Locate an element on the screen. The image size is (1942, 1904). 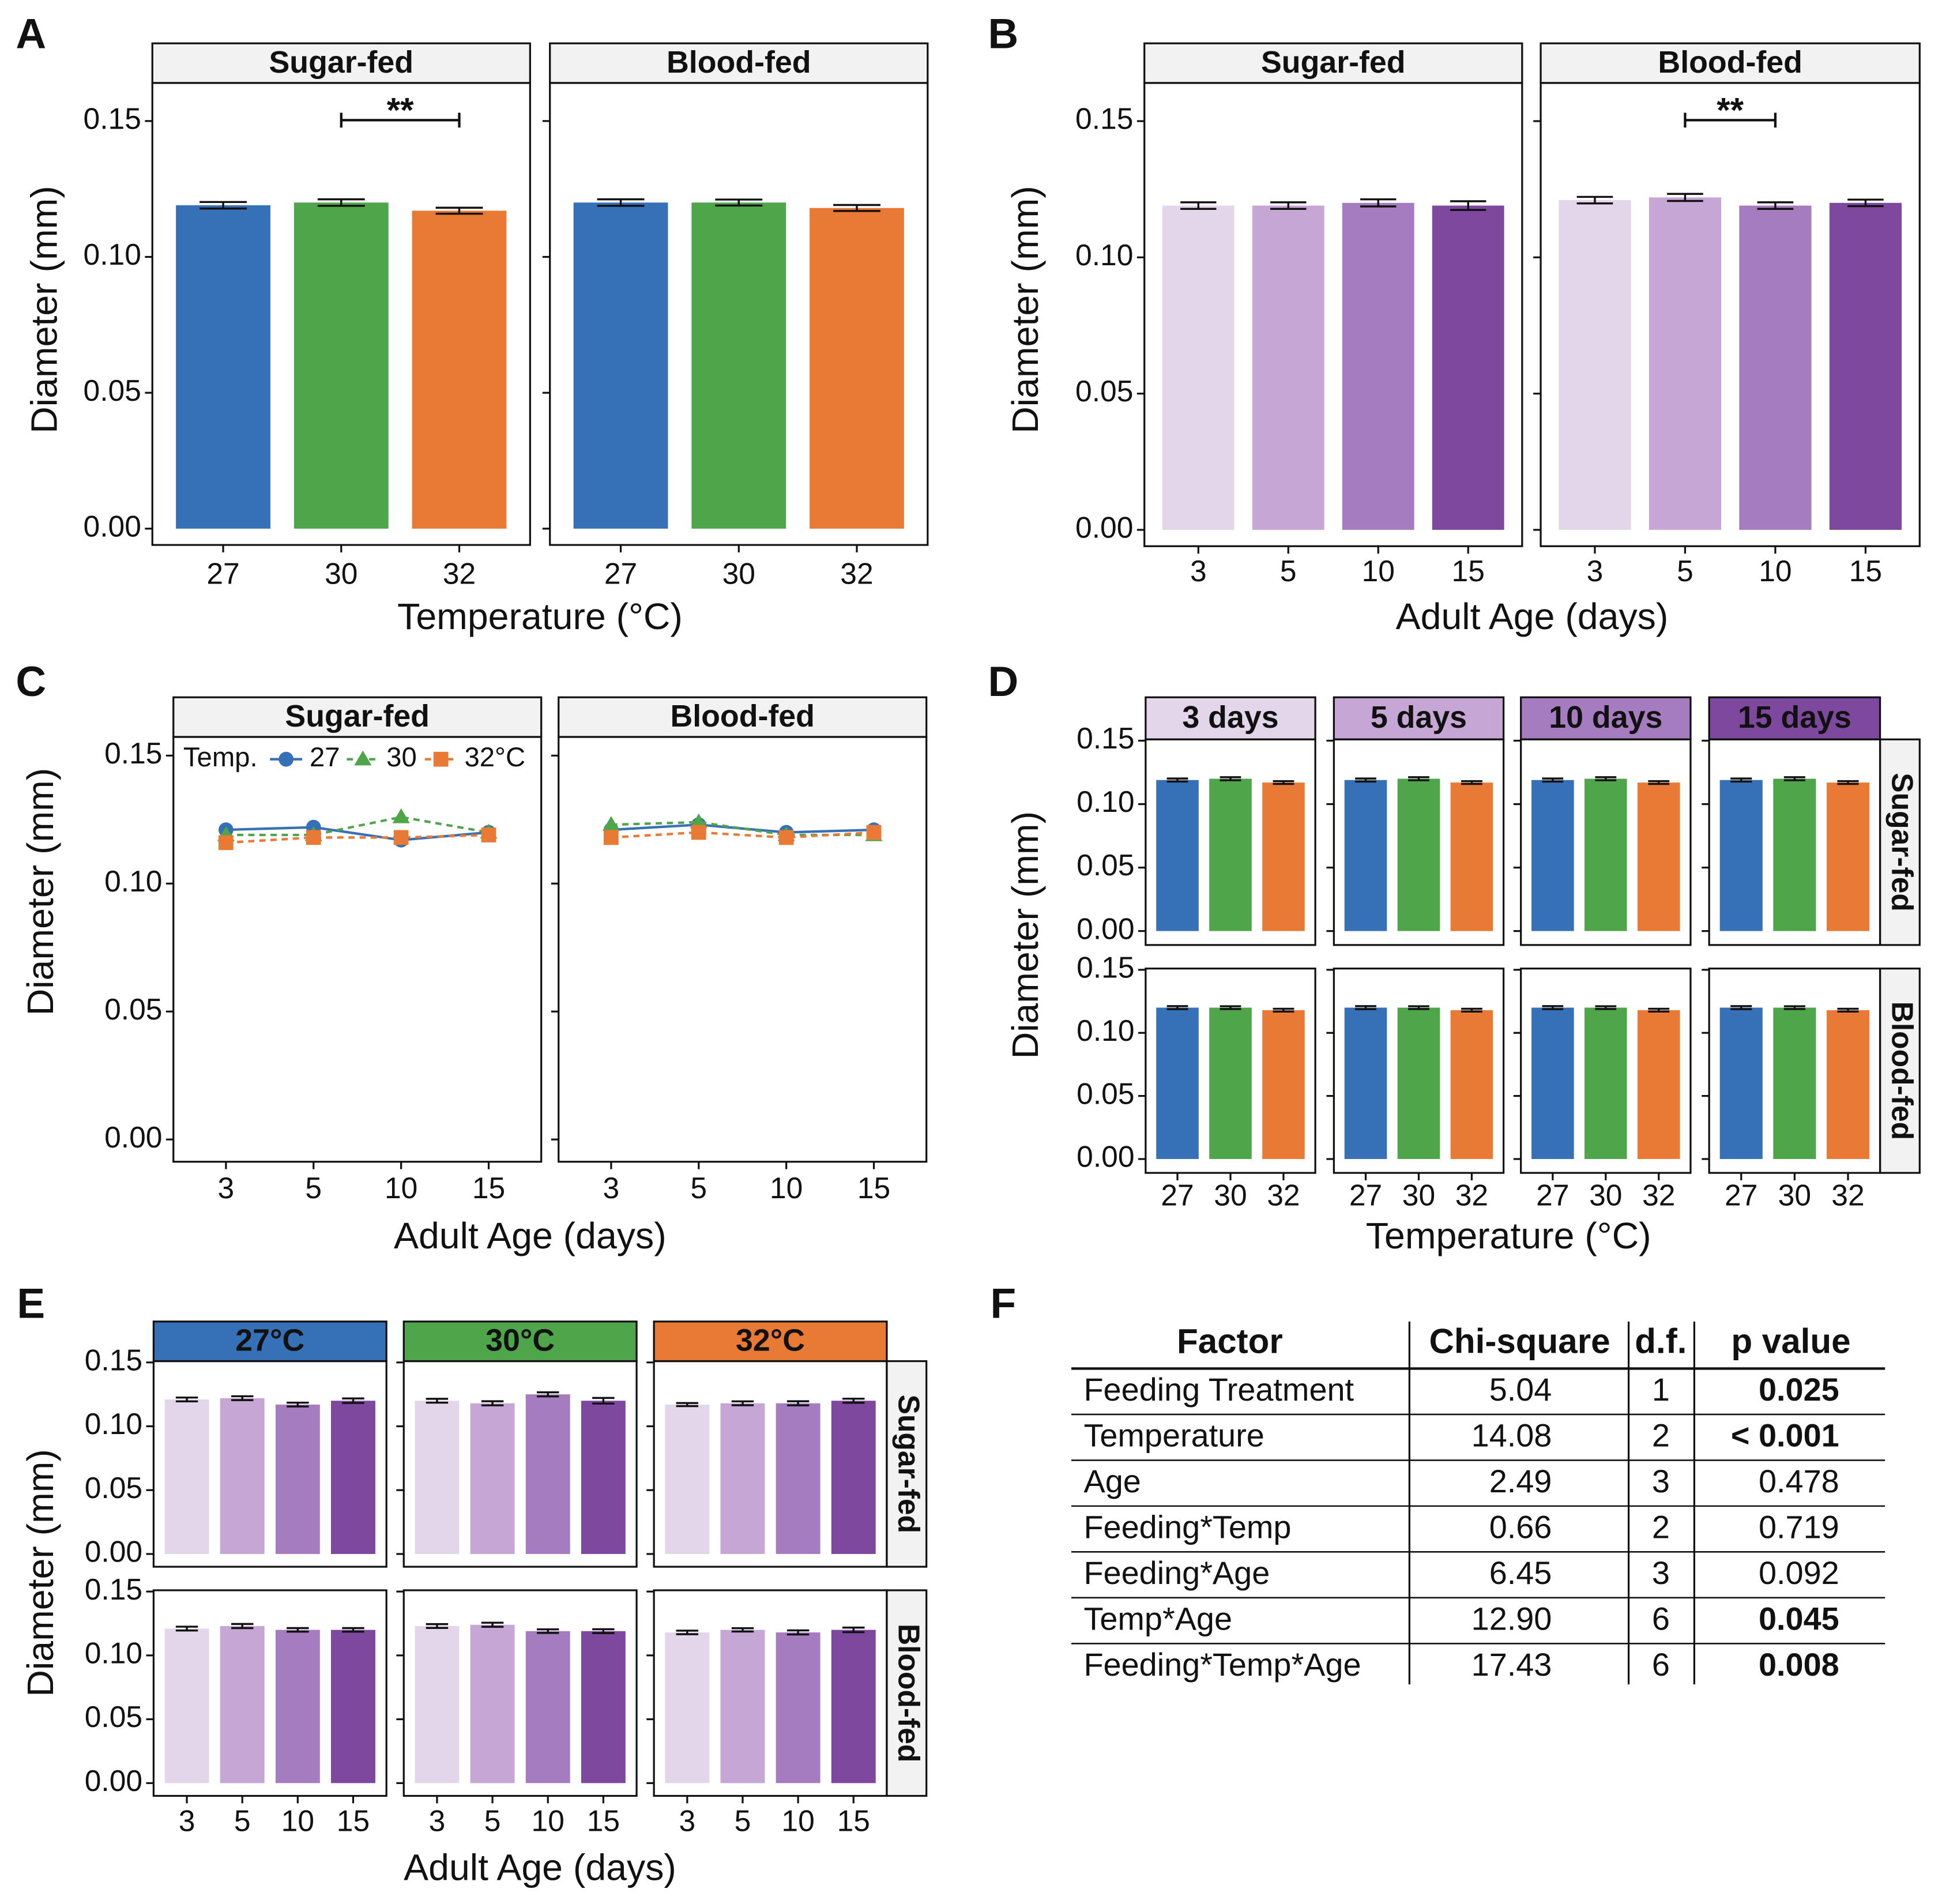
table-cell: 5.04 is located at coordinates (1520, 1389).